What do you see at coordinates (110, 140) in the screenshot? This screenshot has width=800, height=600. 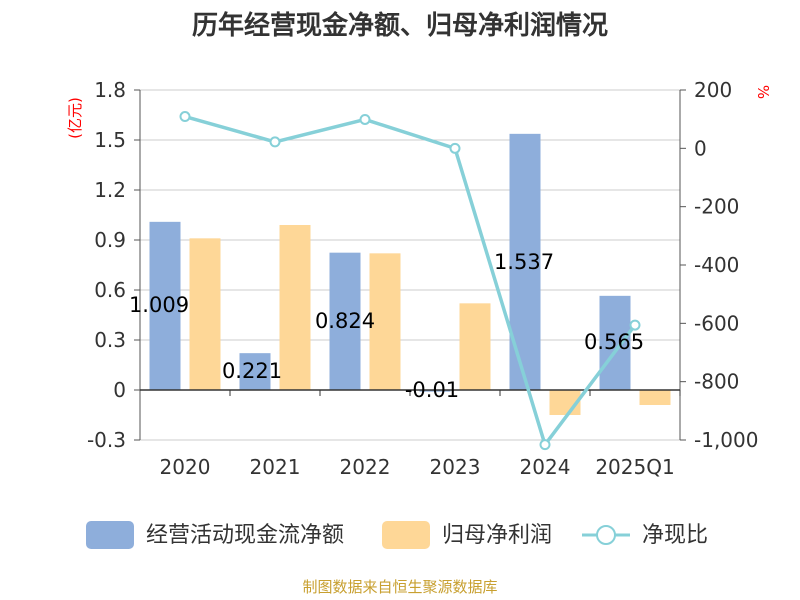 I see `left-tick-label: 1.5` at bounding box center [110, 140].